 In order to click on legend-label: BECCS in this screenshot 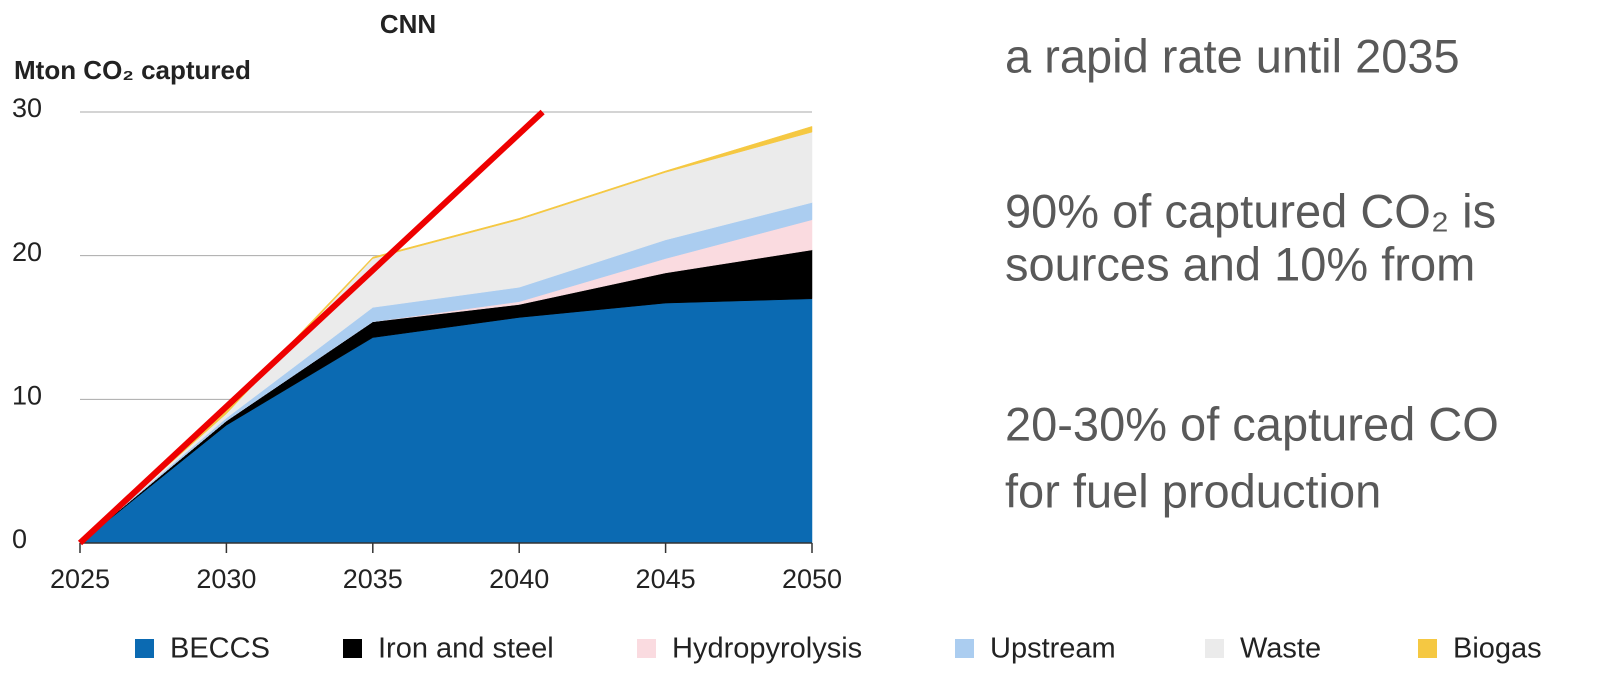, I will do `click(220, 649)`.